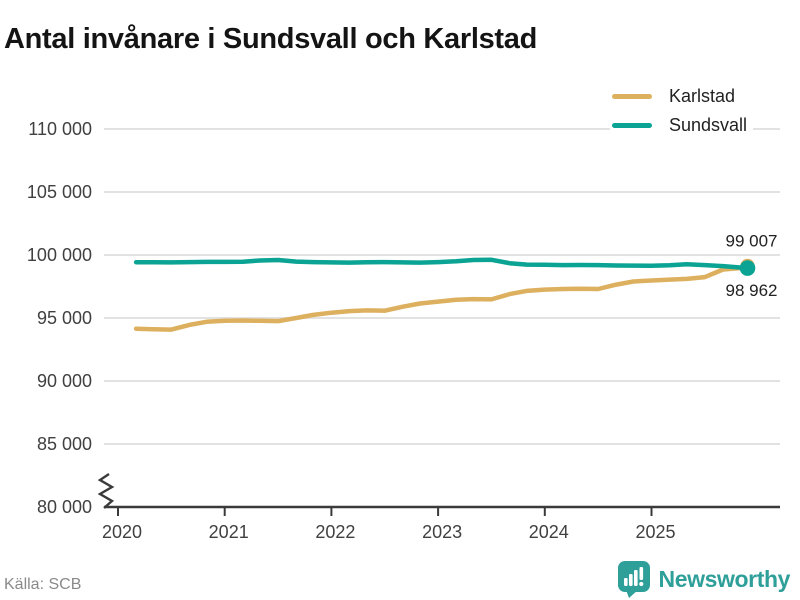 The image size is (800, 600). What do you see at coordinates (632, 96) in the screenshot?
I see `legend-swatch-karlstad` at bounding box center [632, 96].